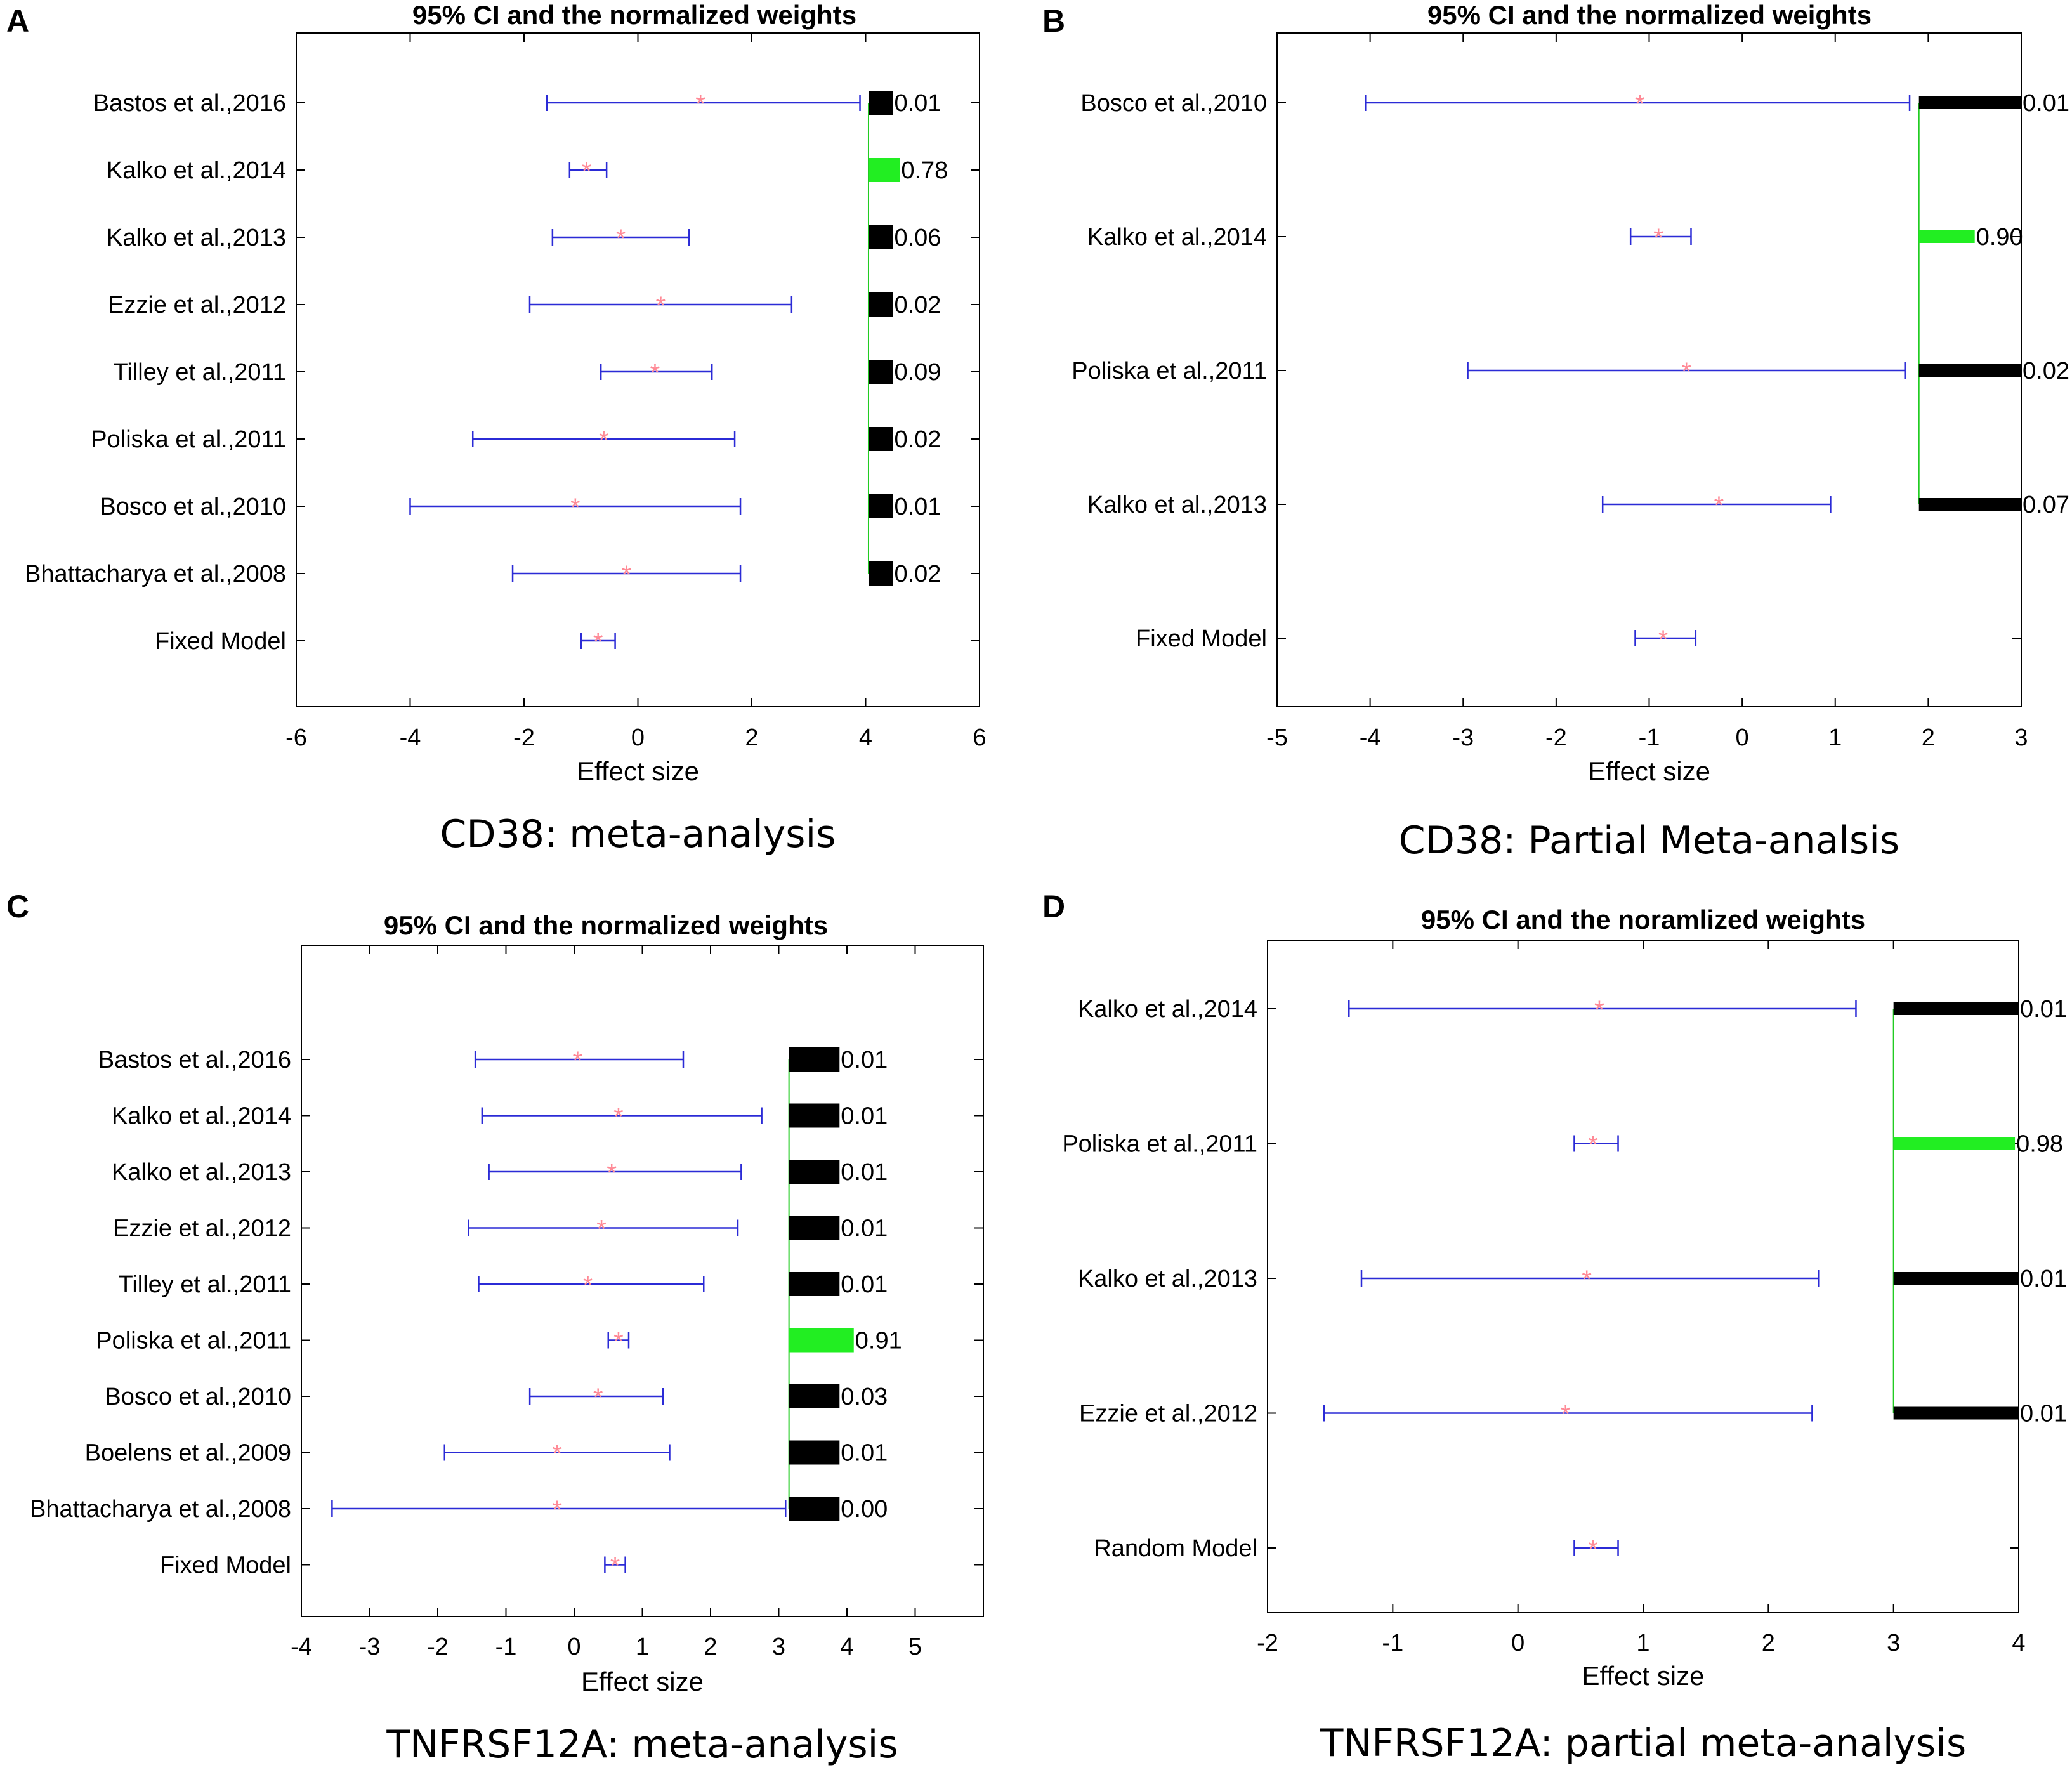 Image resolution: width=2072 pixels, height=1770 pixels. I want to click on panel-caption: CD38: Partial Meta-analsis, so click(1649, 840).